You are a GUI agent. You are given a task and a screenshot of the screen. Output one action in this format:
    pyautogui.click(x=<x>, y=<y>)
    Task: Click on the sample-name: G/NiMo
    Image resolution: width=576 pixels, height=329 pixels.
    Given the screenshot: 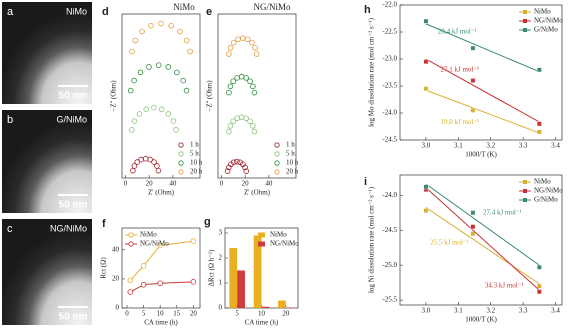 What is the action you would take?
    pyautogui.click(x=71, y=119)
    